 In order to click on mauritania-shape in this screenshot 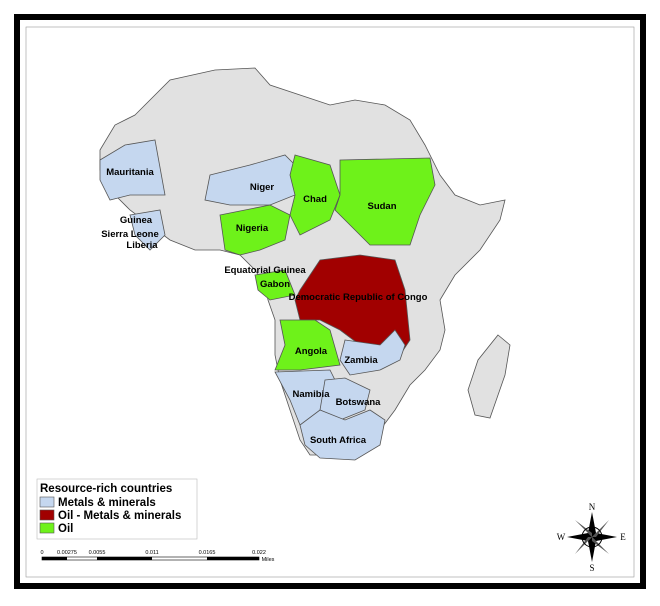, I will do `click(132, 170)`.